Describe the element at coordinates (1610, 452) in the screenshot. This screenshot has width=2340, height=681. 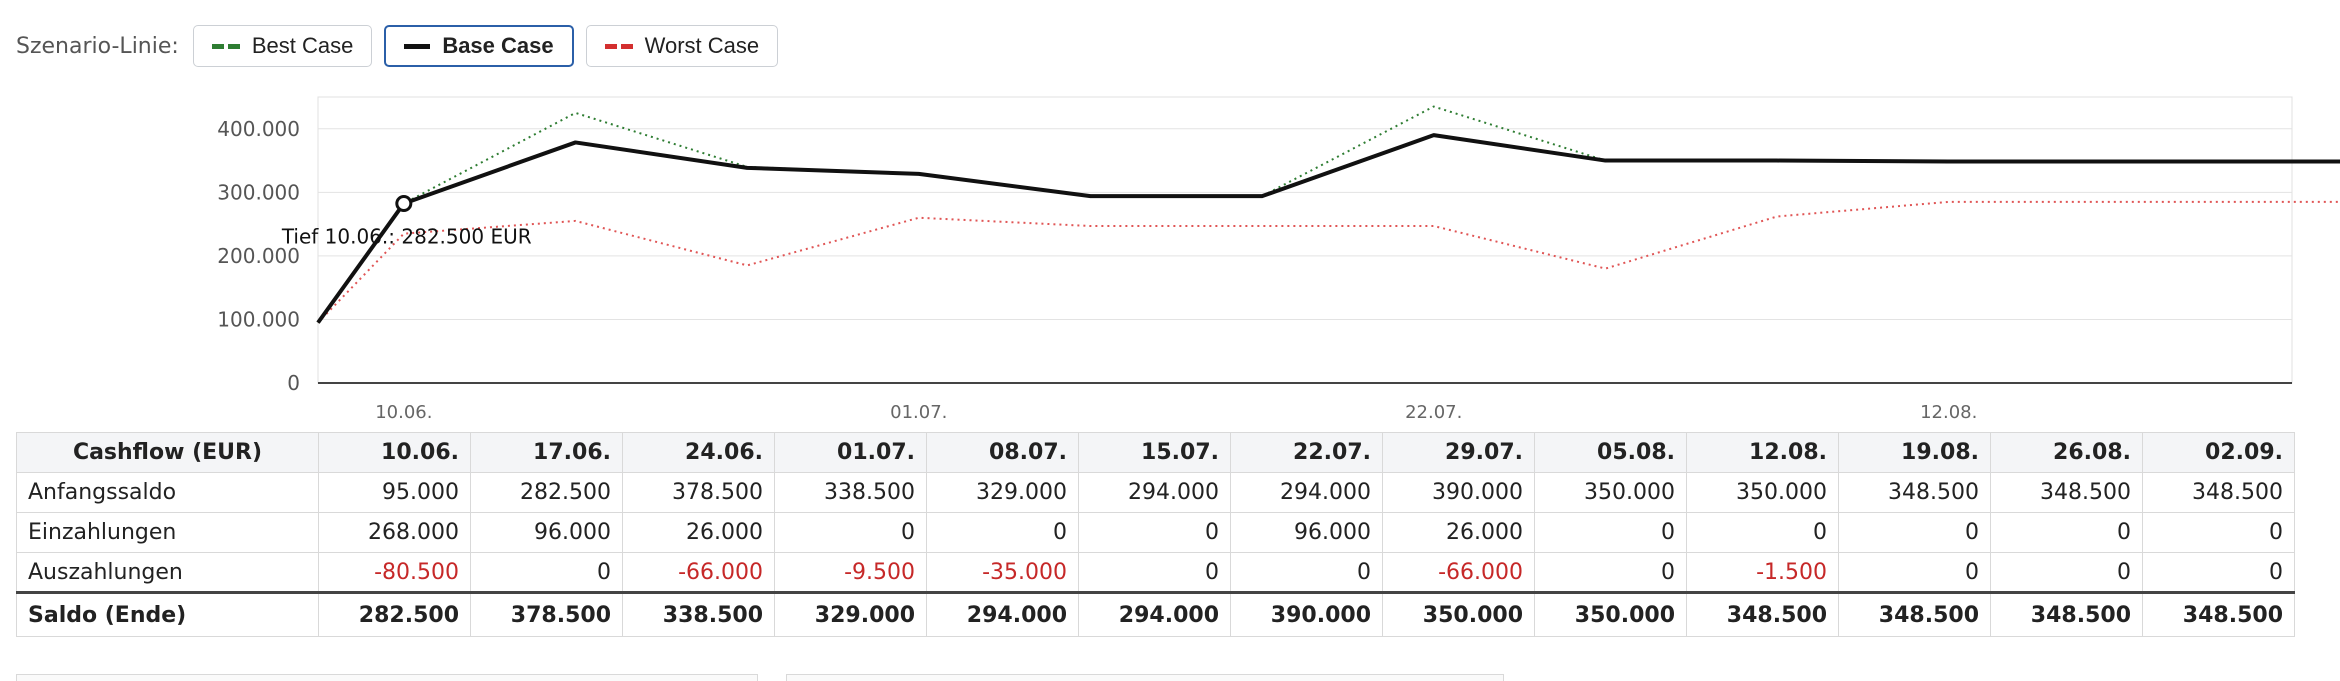
I see `column-header: 05.08.` at that location.